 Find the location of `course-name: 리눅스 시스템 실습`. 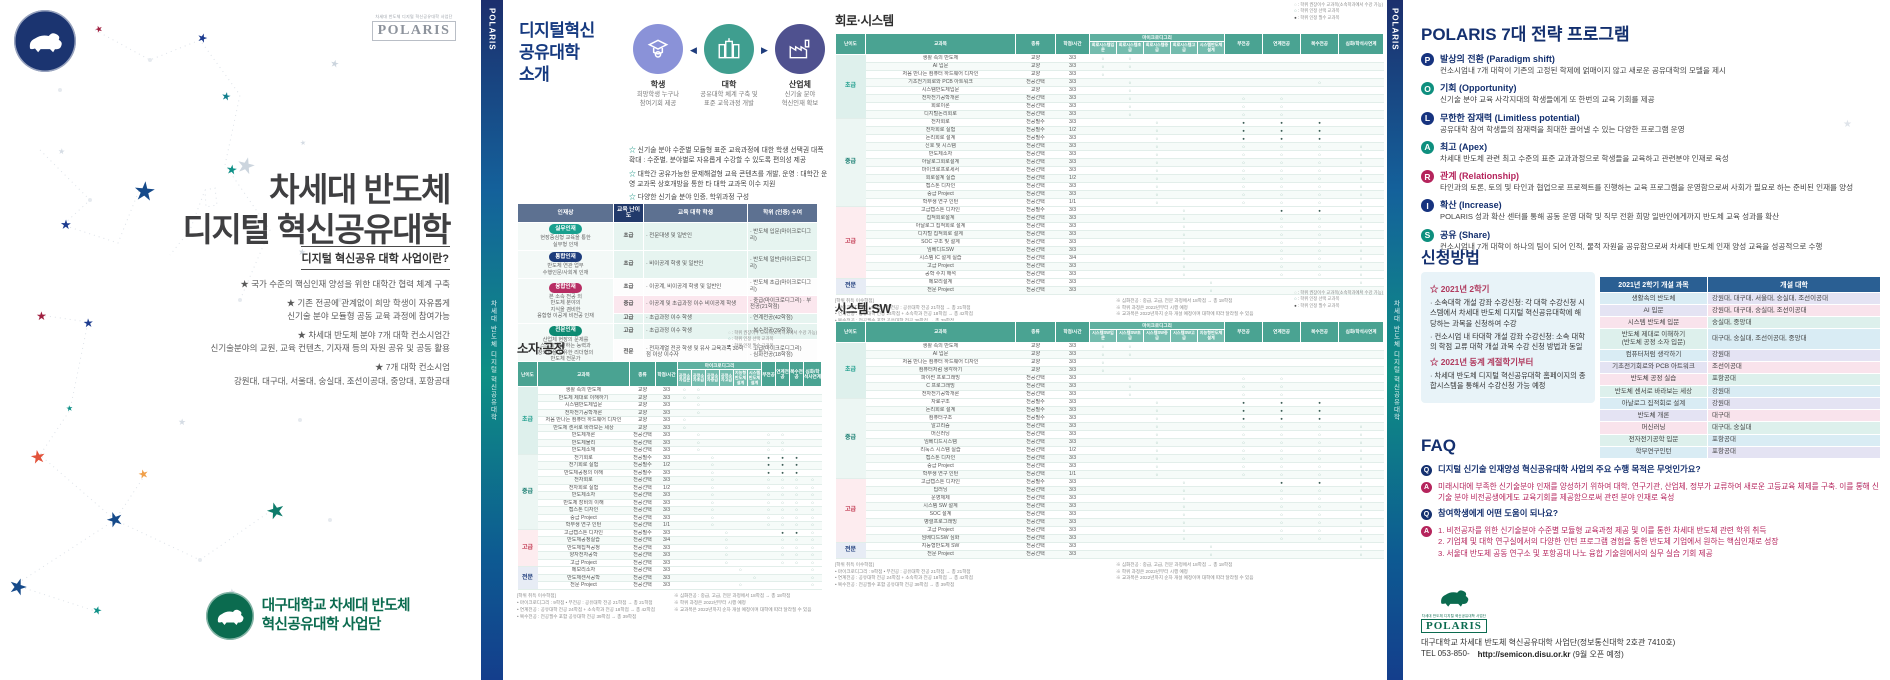

course-name: 리눅스 시스템 실습 is located at coordinates (940, 450).